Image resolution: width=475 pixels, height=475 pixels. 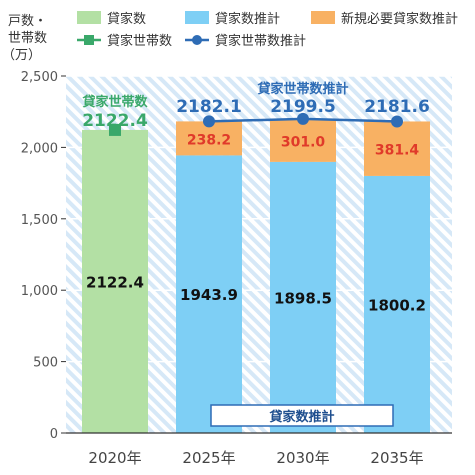 What do you see at coordinates (399, 19) in the screenshot?
I see `legend-label: 新規必要貸家数推計` at bounding box center [399, 19].